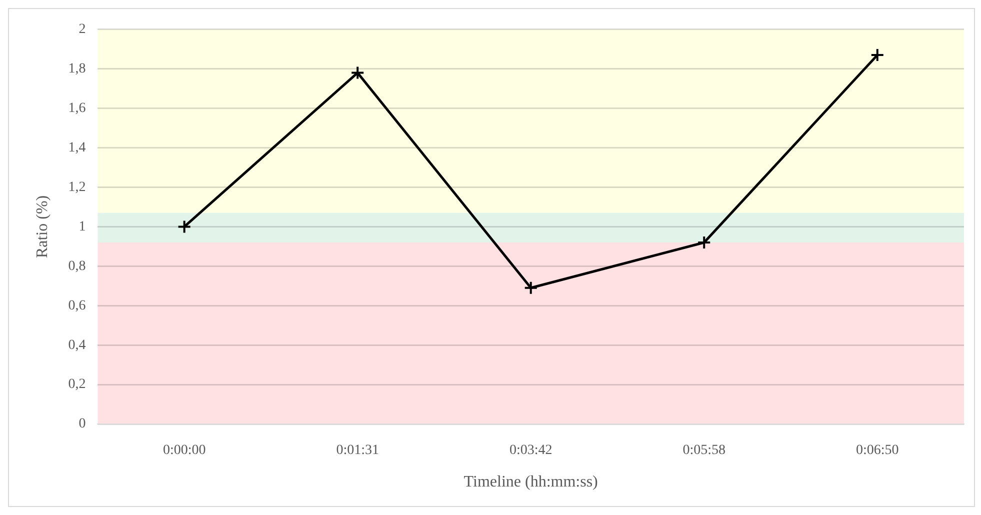 Image resolution: width=981 pixels, height=515 pixels. What do you see at coordinates (77, 148) in the screenshot?
I see `y-tick-label: 1,4` at bounding box center [77, 148].